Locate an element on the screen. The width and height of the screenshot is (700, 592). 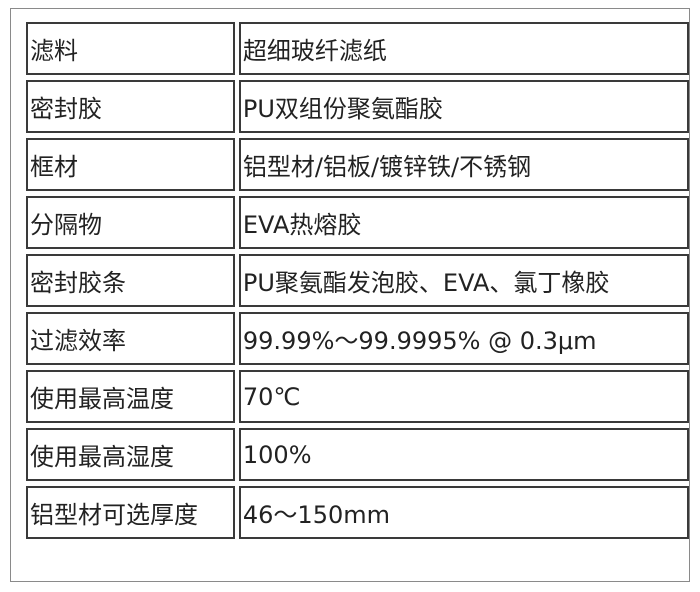
spec-value: PU聚氨酯发泡胶、EVA、氯丁橡胶 is located at coordinates (463, 280).